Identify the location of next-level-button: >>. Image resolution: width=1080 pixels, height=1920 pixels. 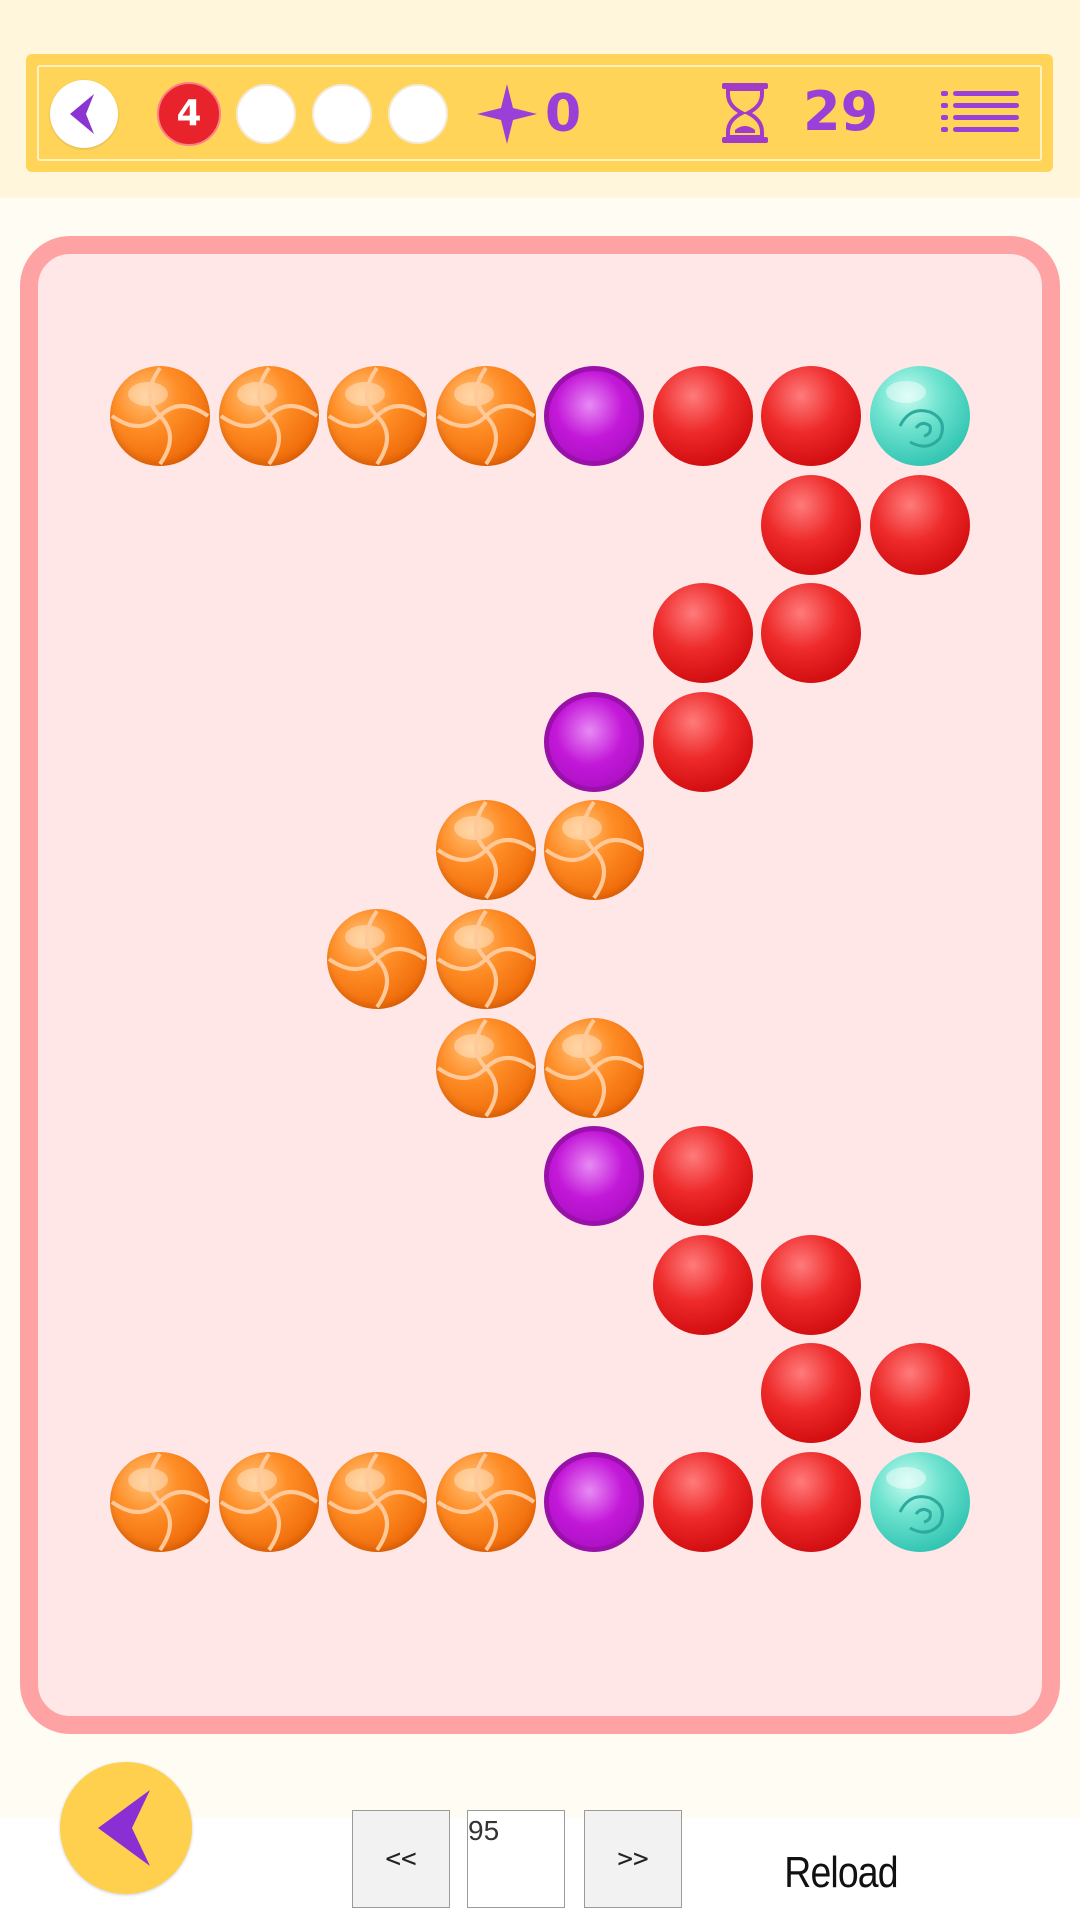
(633, 1859).